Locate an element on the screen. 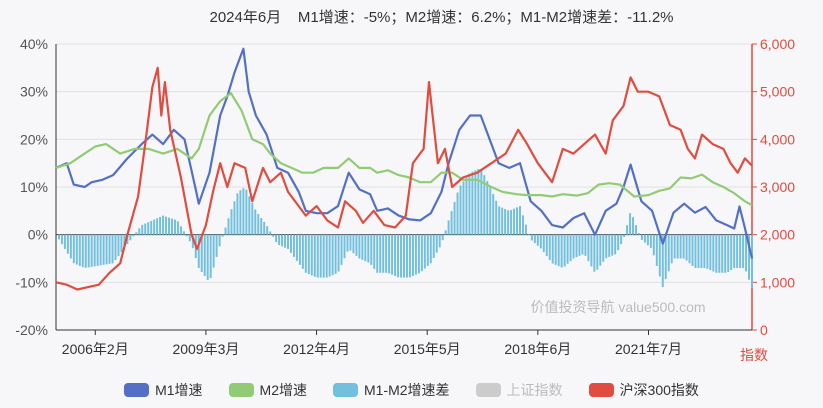  y-left-tick-label: 10% is located at coordinates (34, 187).